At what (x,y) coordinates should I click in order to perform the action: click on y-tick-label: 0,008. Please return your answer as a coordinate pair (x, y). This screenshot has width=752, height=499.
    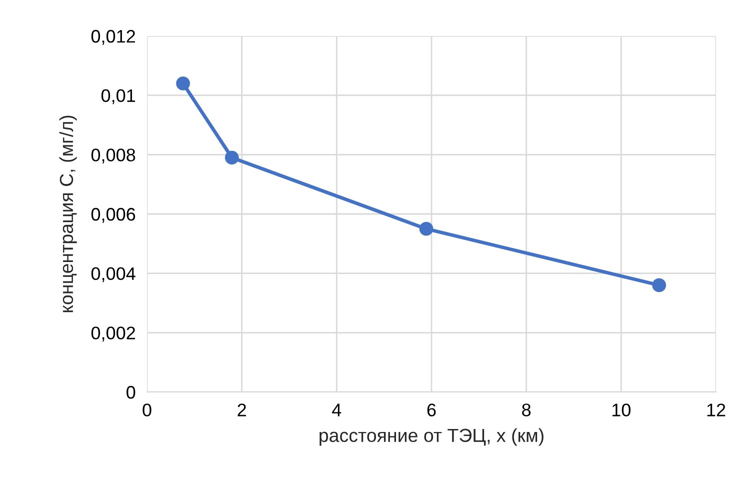
    Looking at the image, I should click on (113, 156).